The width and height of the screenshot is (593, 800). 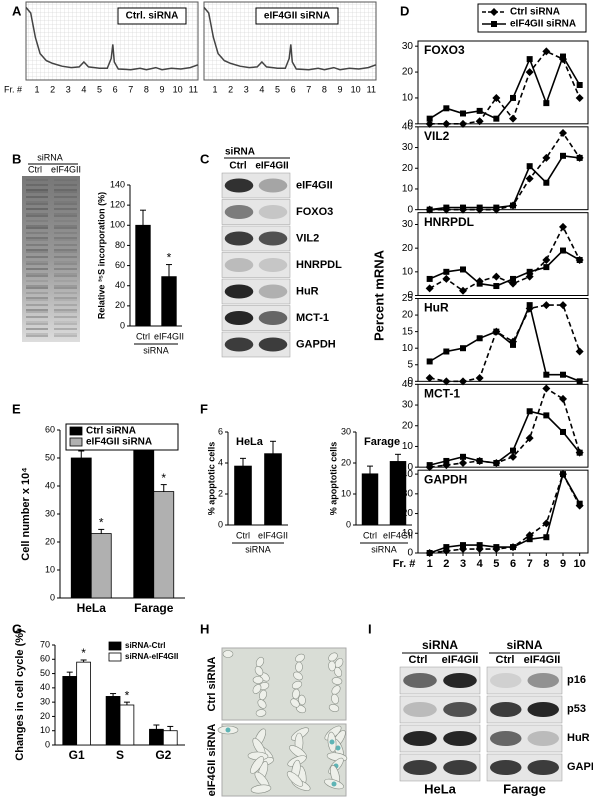 What do you see at coordinates (316, 344) in the screenshot?
I see `blot-row-label: GAPDH` at bounding box center [316, 344].